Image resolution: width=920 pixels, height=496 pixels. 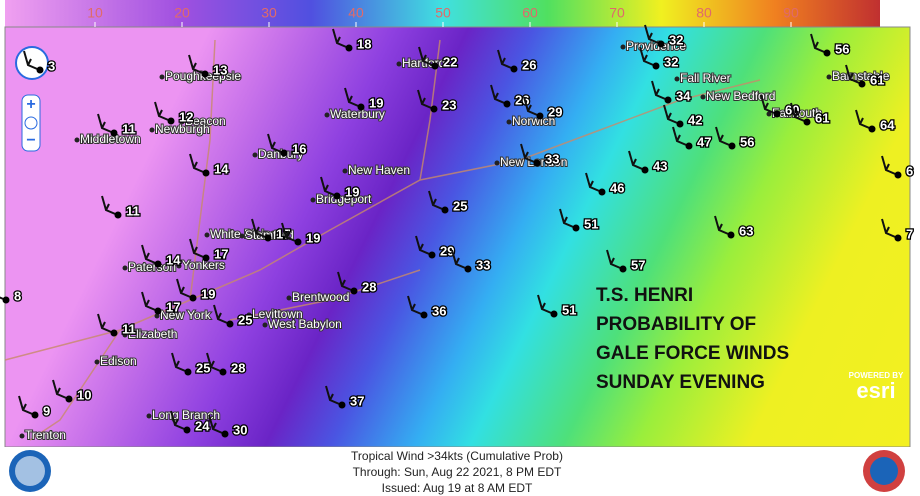 What do you see at coordinates (305, 324) in the screenshot?
I see `city-label: West Babylon` at bounding box center [305, 324].